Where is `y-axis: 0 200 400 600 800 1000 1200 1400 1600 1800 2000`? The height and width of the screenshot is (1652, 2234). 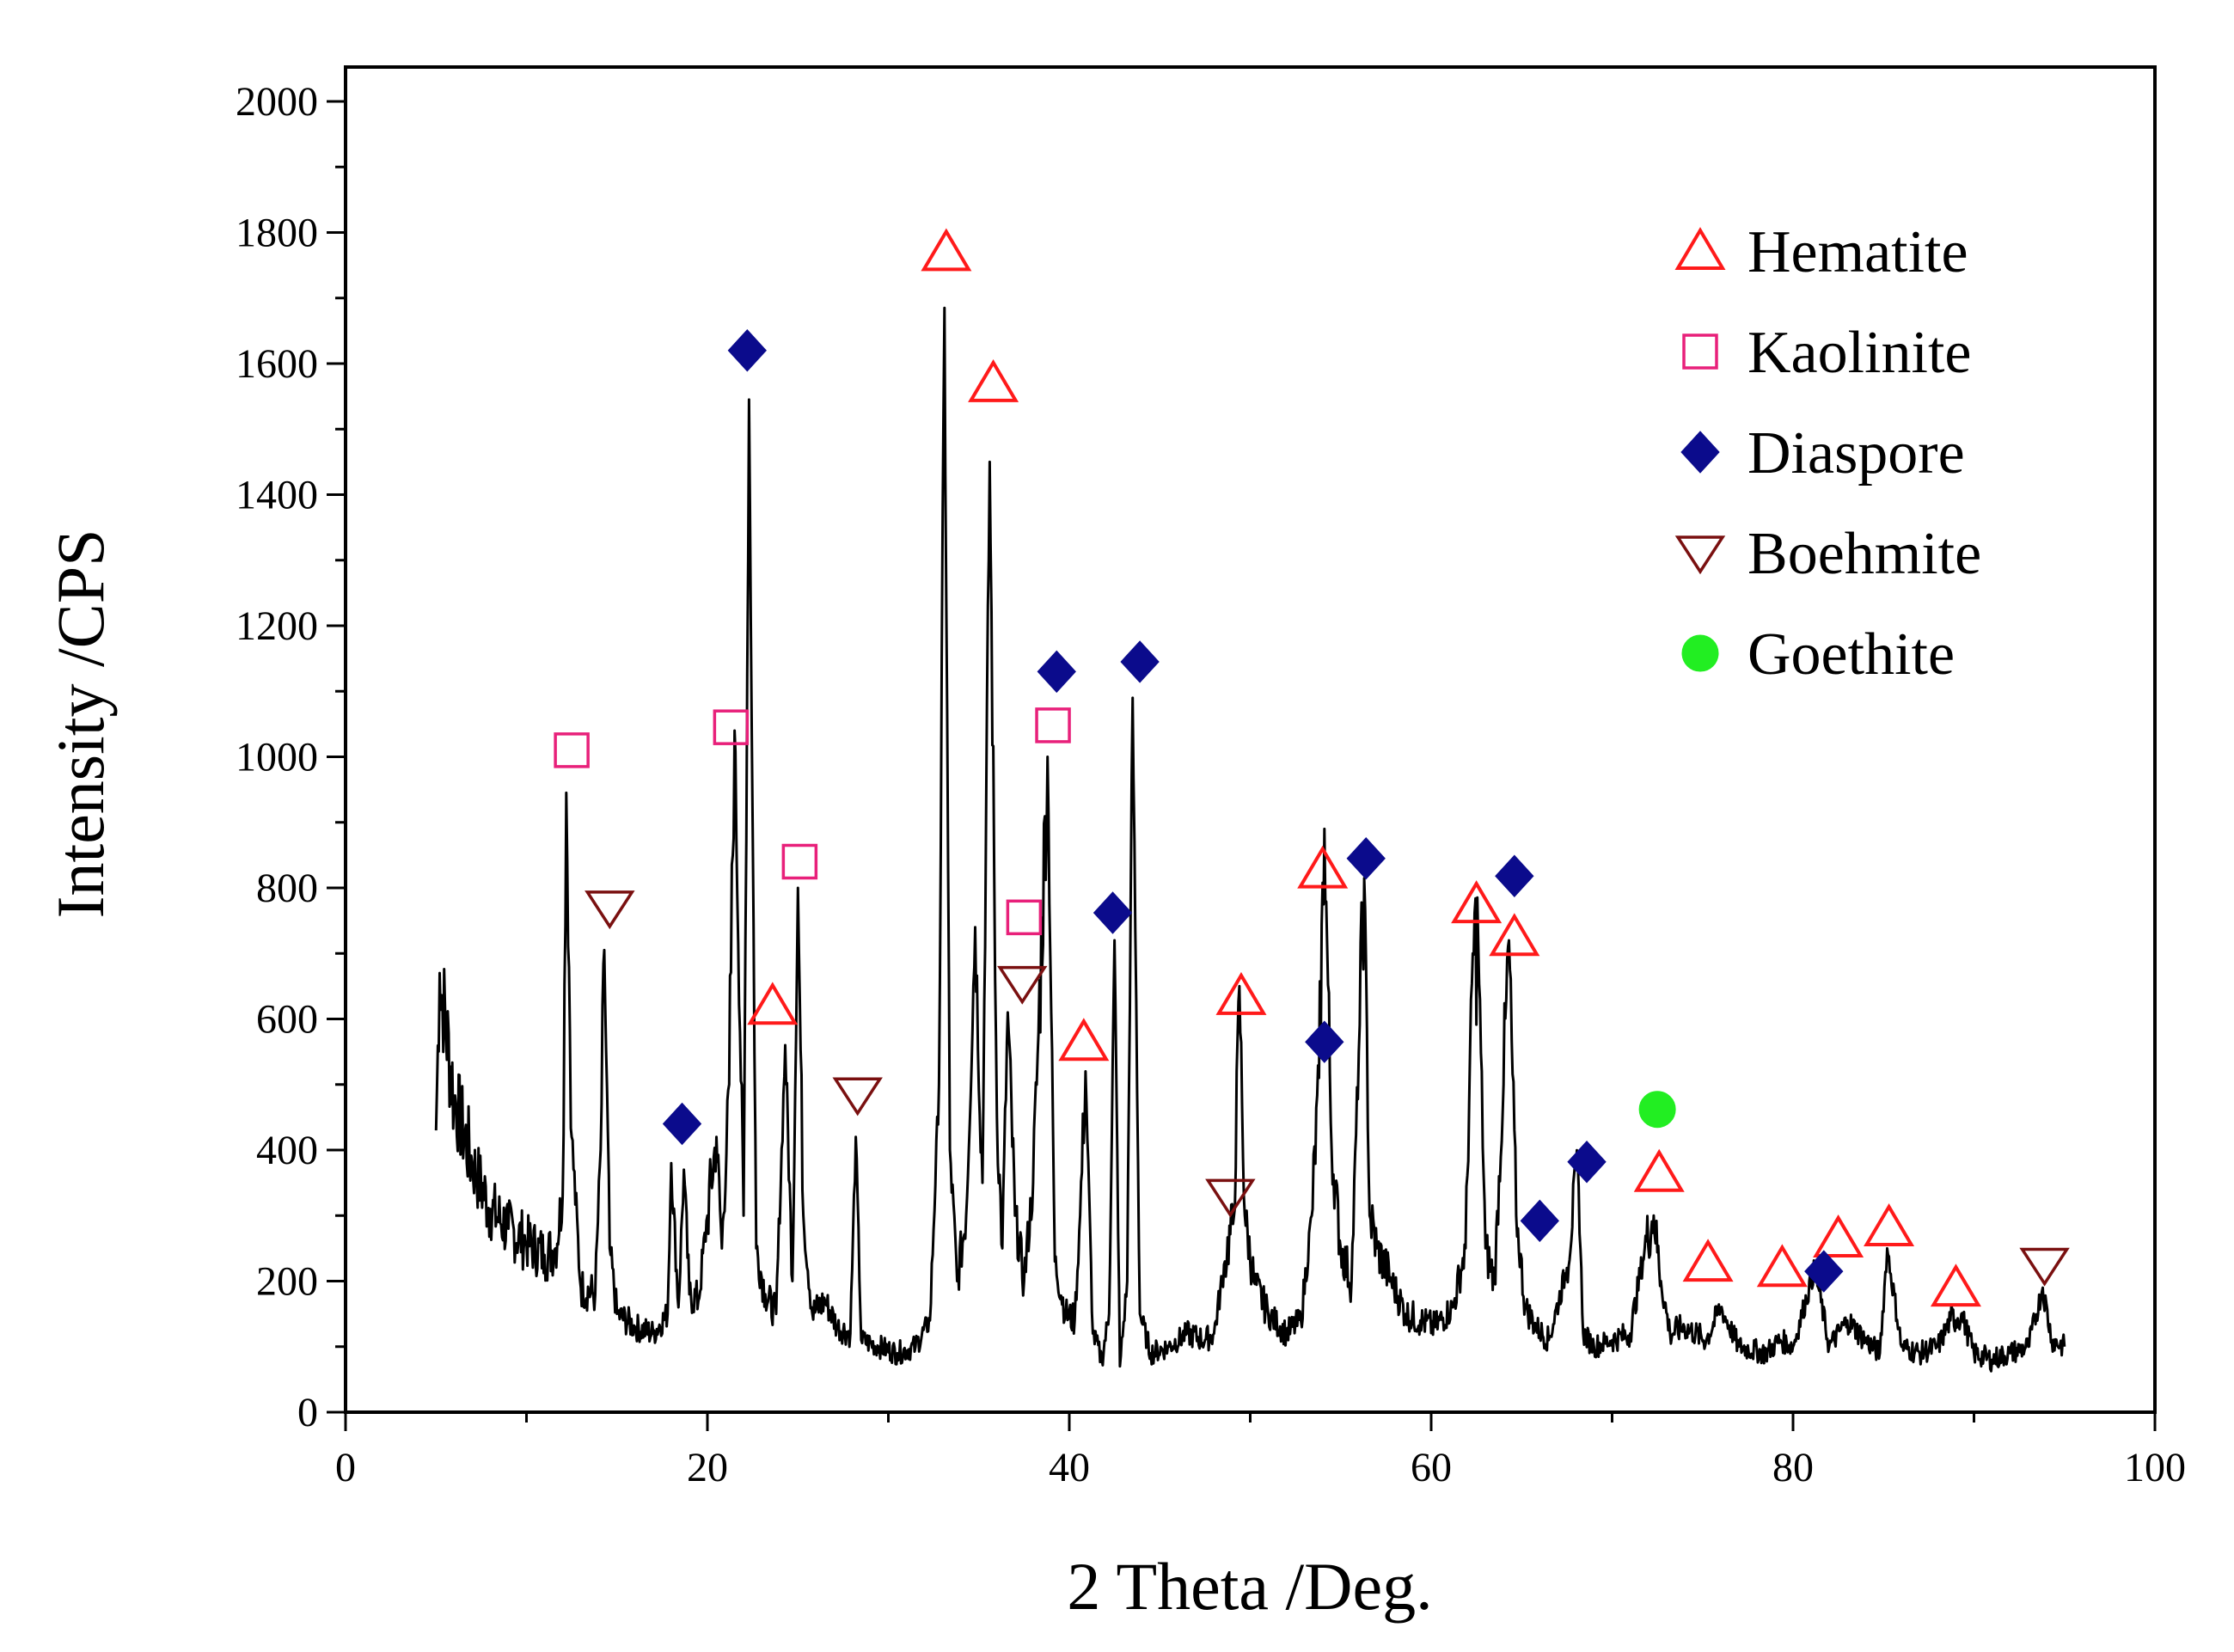 y-axis: 0 200 400 600 800 1000 1200 1400 1600 1800 2000 is located at coordinates (291, 757).